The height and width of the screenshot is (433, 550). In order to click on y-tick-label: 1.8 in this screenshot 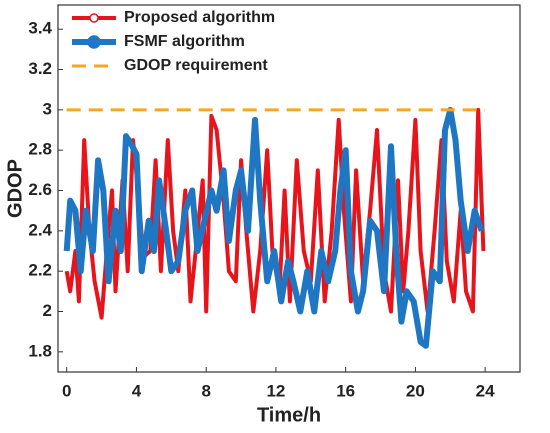, I will do `click(40, 350)`.